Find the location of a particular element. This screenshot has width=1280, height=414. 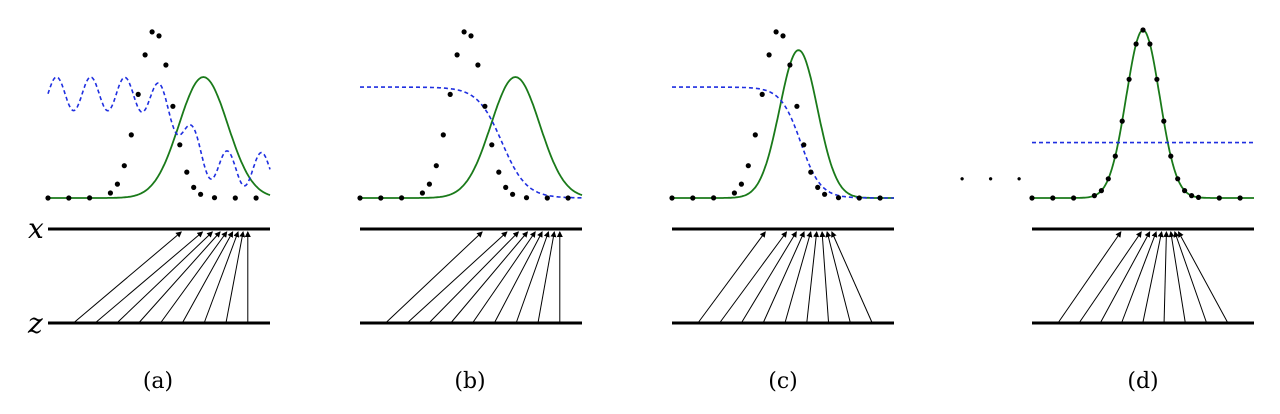

panel-label-a: (a) is located at coordinates (158, 381).